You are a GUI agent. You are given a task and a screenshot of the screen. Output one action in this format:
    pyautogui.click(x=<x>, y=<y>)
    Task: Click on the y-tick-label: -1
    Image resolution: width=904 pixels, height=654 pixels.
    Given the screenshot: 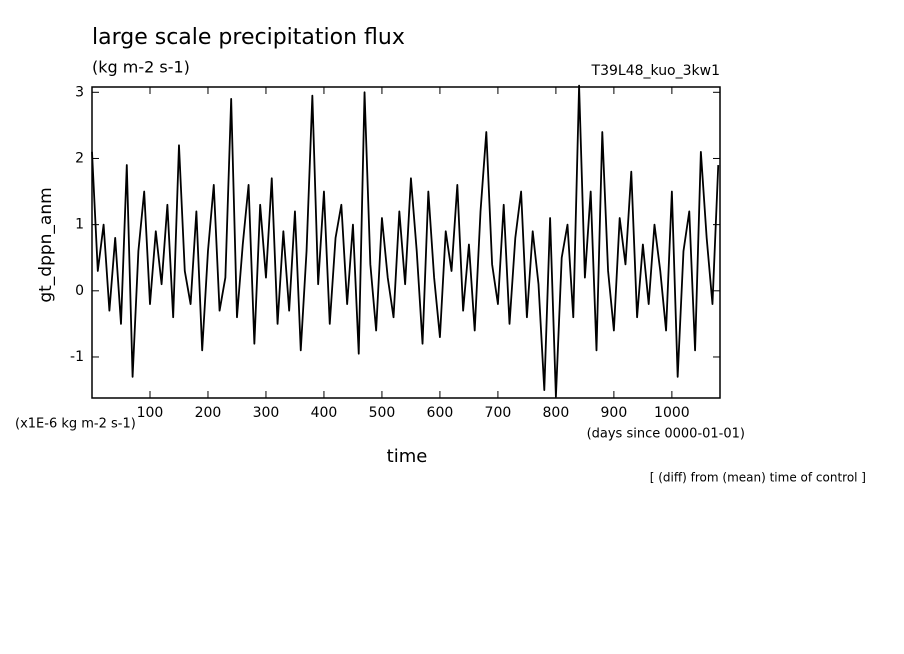 What is the action you would take?
    pyautogui.click(x=77, y=357)
    